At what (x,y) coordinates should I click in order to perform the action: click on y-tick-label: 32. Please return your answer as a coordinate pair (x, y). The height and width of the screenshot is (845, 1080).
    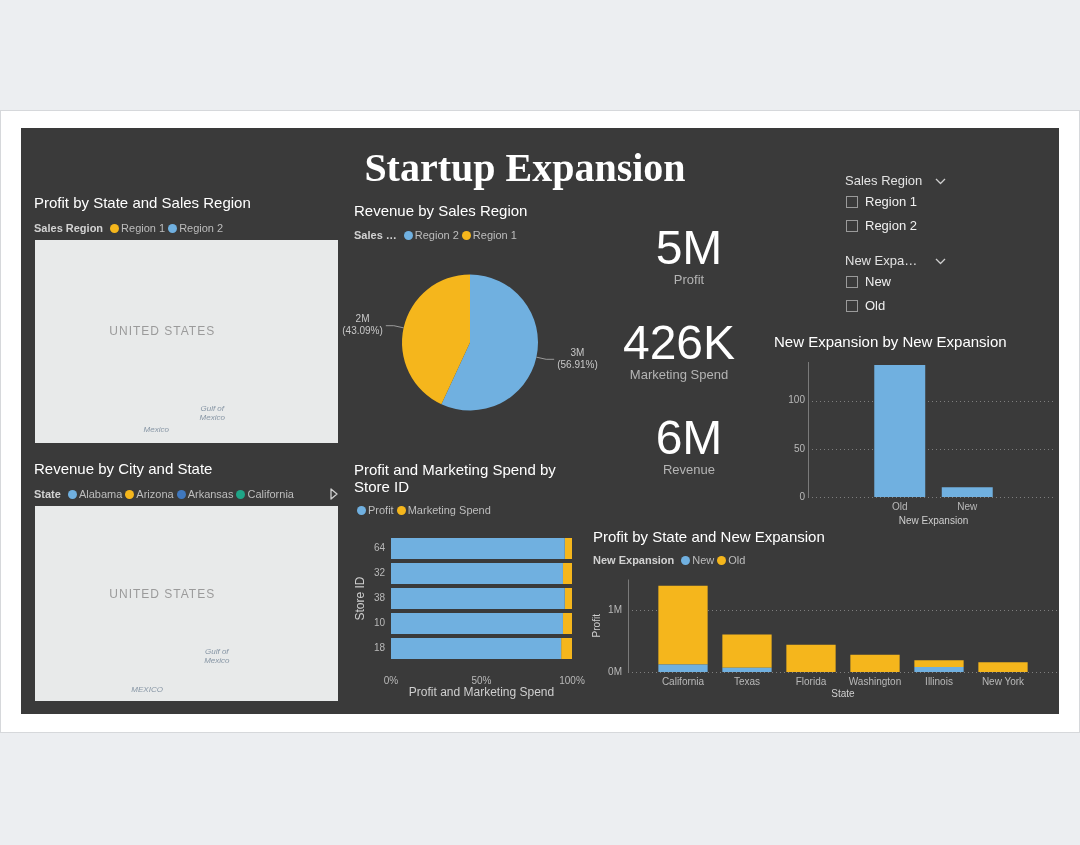
    Looking at the image, I should click on (379, 573).